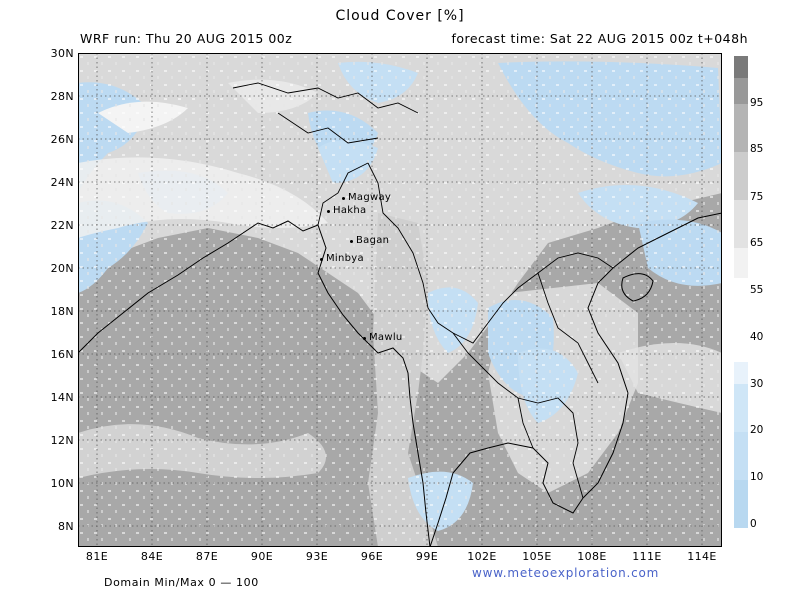 The height and width of the screenshot is (600, 800). Describe the element at coordinates (321, 259) in the screenshot. I see `city-dot-minbya` at that location.